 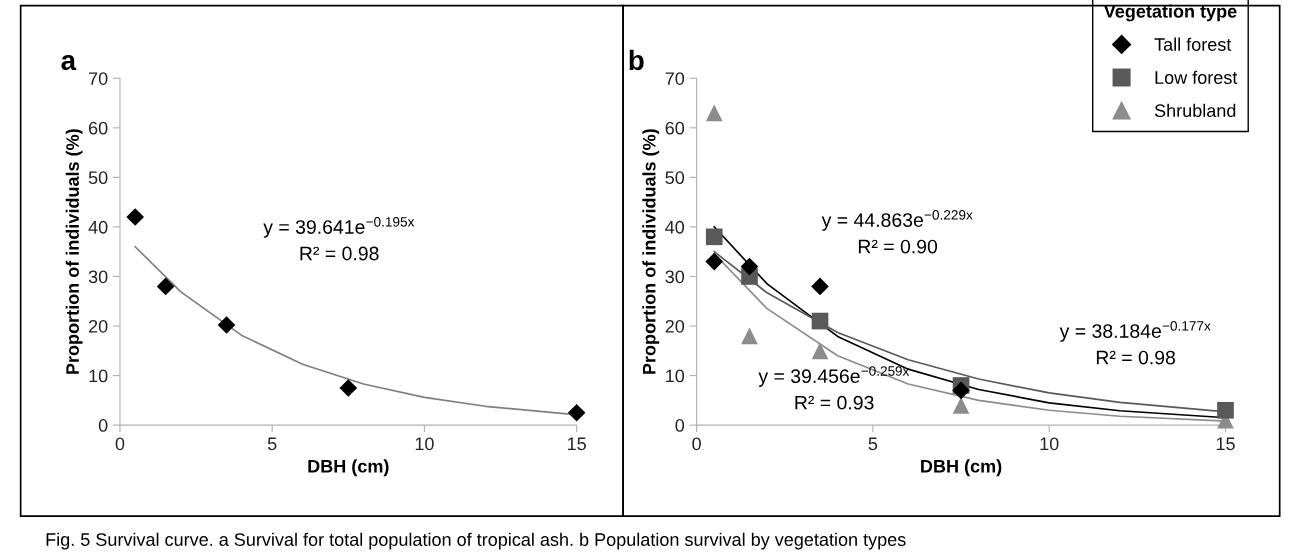 What do you see at coordinates (636, 60) in the screenshot?
I see `chart-title: b` at bounding box center [636, 60].